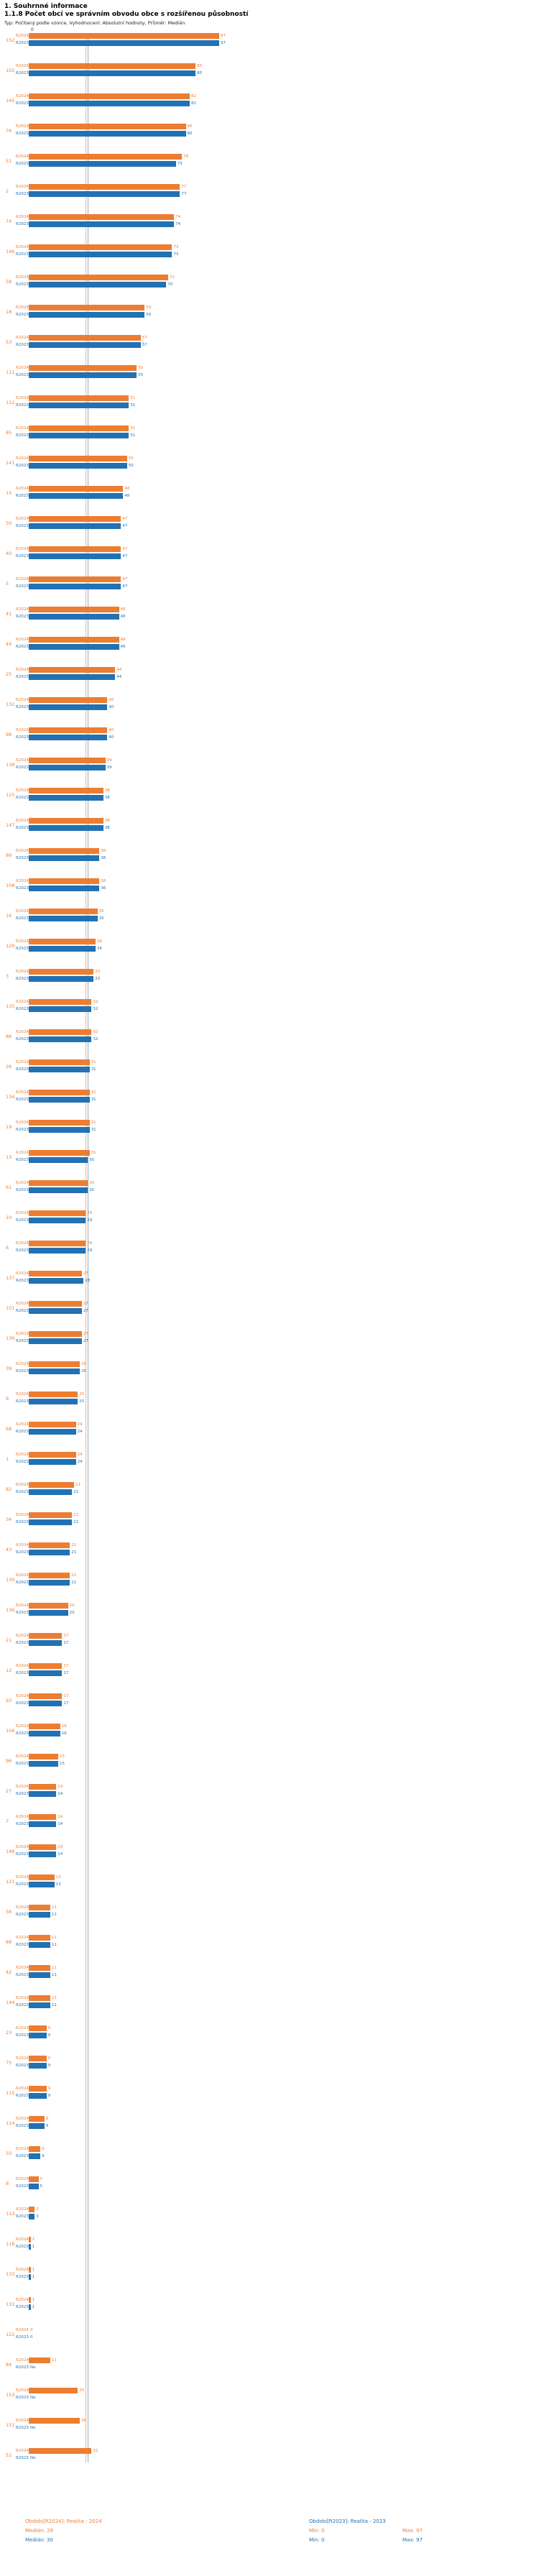 Image resolution: width=539 pixels, height=2576 pixels. Describe the element at coordinates (103, 857) in the screenshot. I see `value-label-r2023: 36` at that location.